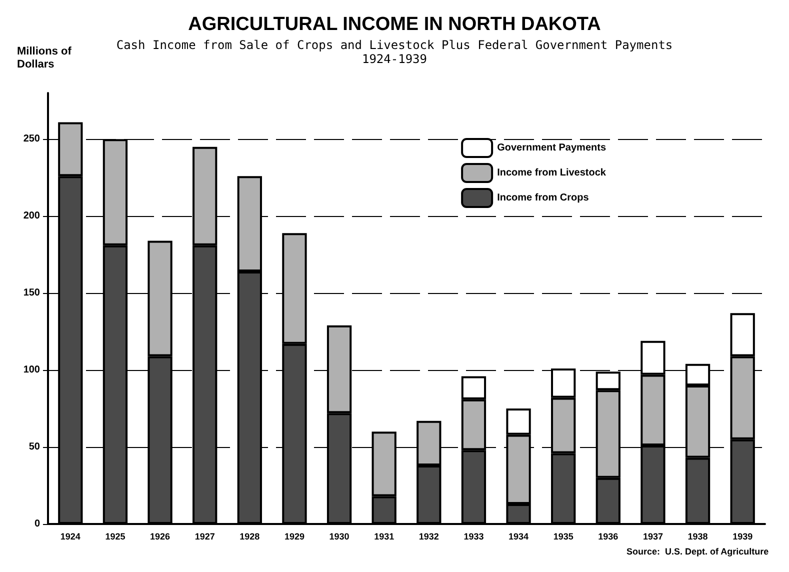 Image resolution: width=789 pixels, height=572 pixels. I want to click on x-tick-label: 1936, so click(608, 537).